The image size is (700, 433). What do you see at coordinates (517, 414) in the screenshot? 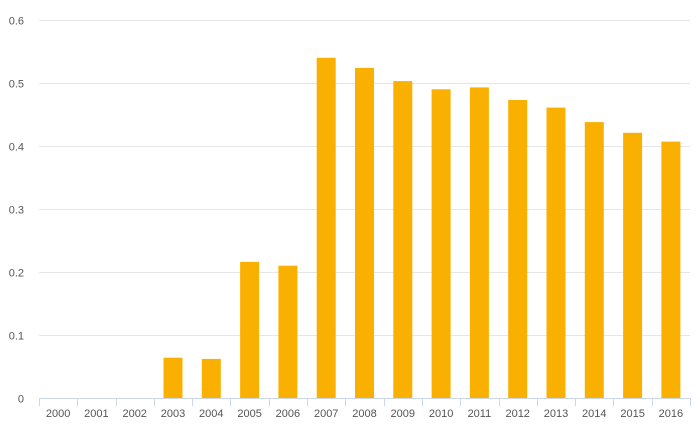
I see `x-tick-label: 2012` at bounding box center [517, 414].